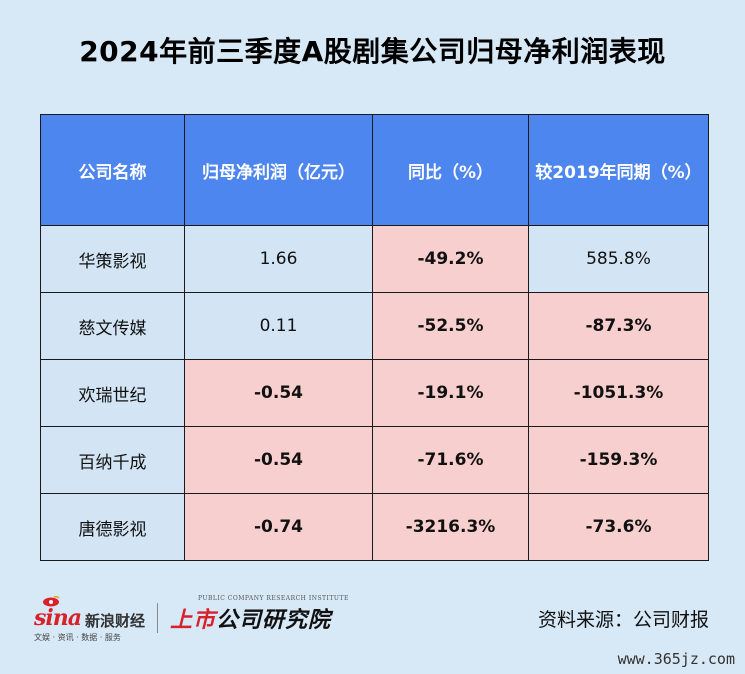 Image resolution: width=745 pixels, height=674 pixels. I want to click on page-title: 2024年前三季度A股剧集公司归母净利润表现, so click(372, 51).